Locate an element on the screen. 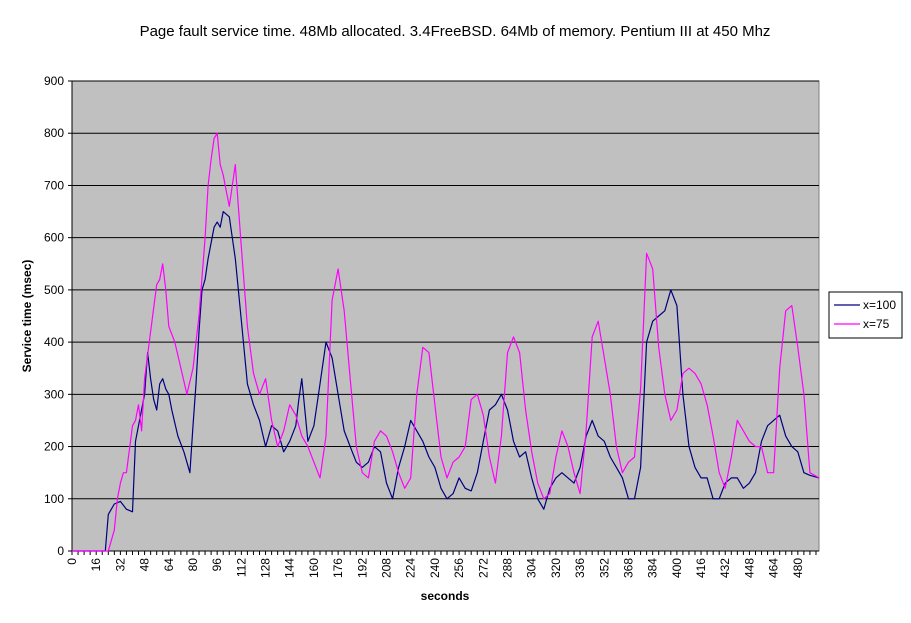  x-axis-title: seconds is located at coordinates (445, 596).